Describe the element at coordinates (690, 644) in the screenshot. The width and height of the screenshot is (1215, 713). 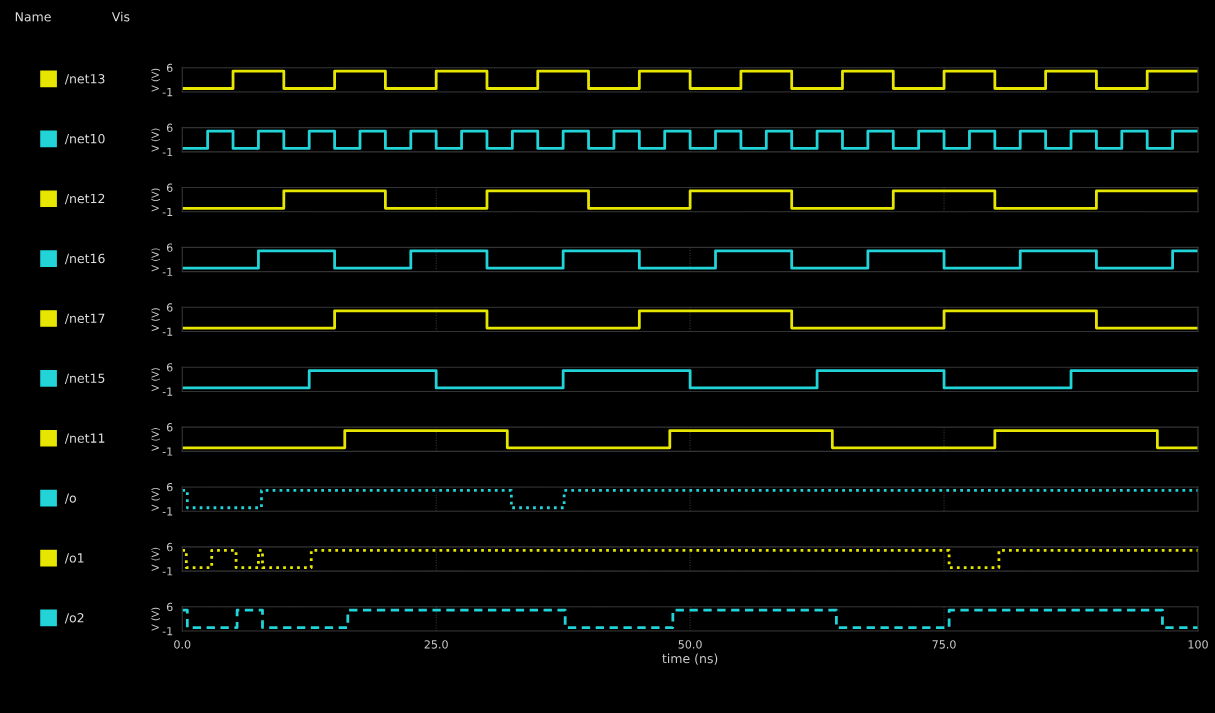
I see `x-tick-label: 50.0` at that location.